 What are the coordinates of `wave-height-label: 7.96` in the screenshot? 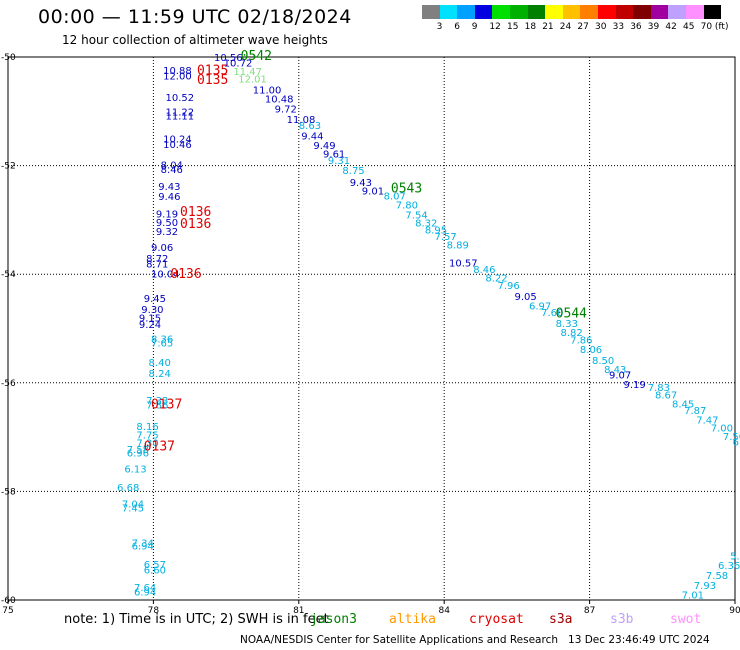 It's located at (509, 286).